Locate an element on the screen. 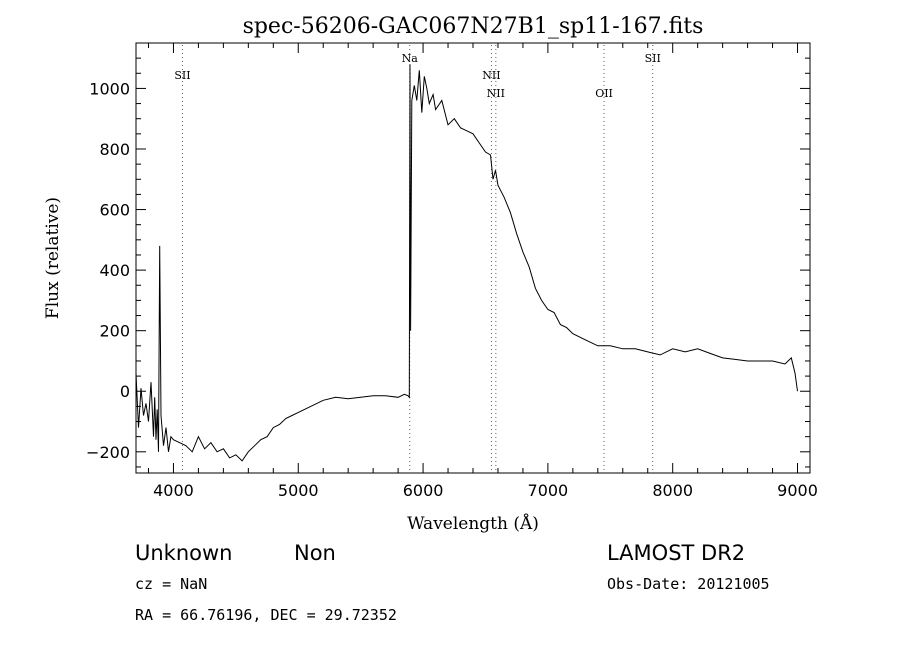  x-tick-label: 4000 is located at coordinates (173, 490).